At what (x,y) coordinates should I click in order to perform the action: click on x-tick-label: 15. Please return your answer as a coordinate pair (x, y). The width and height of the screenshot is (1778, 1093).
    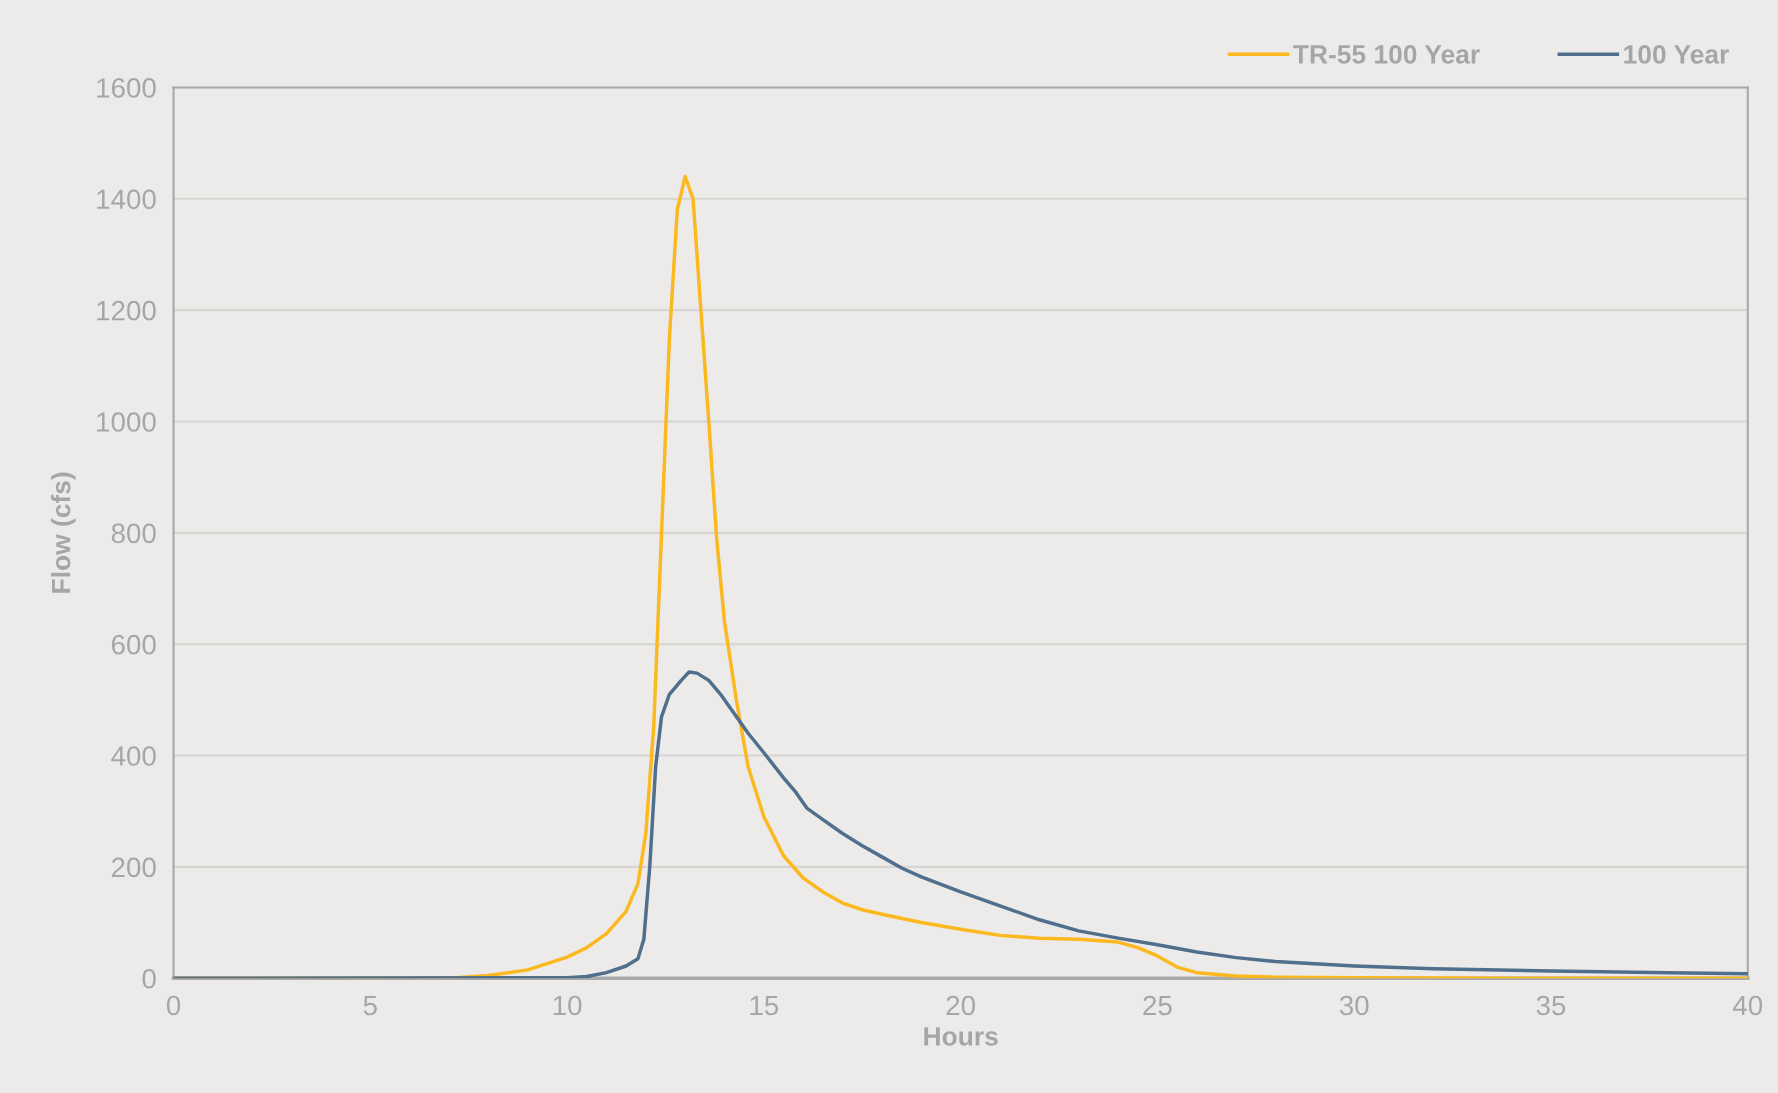
    Looking at the image, I should click on (764, 1005).